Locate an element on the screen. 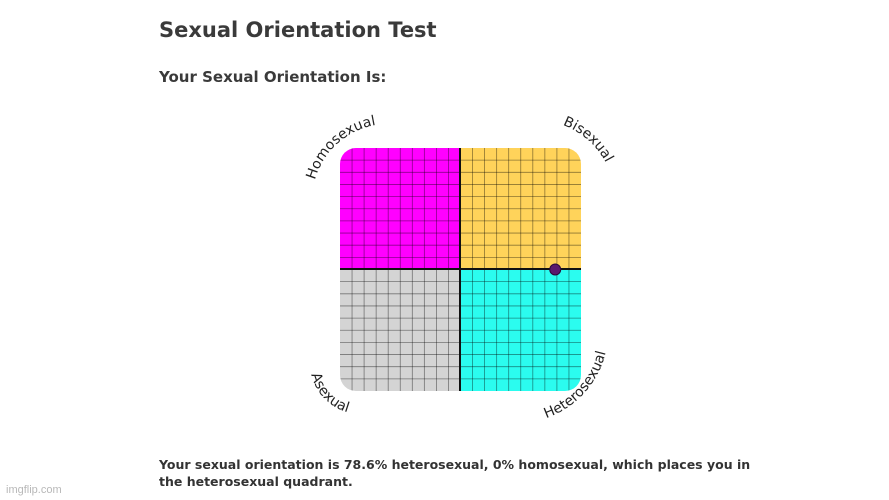  page-title: Sexual Orientation Test is located at coordinates (298, 30).